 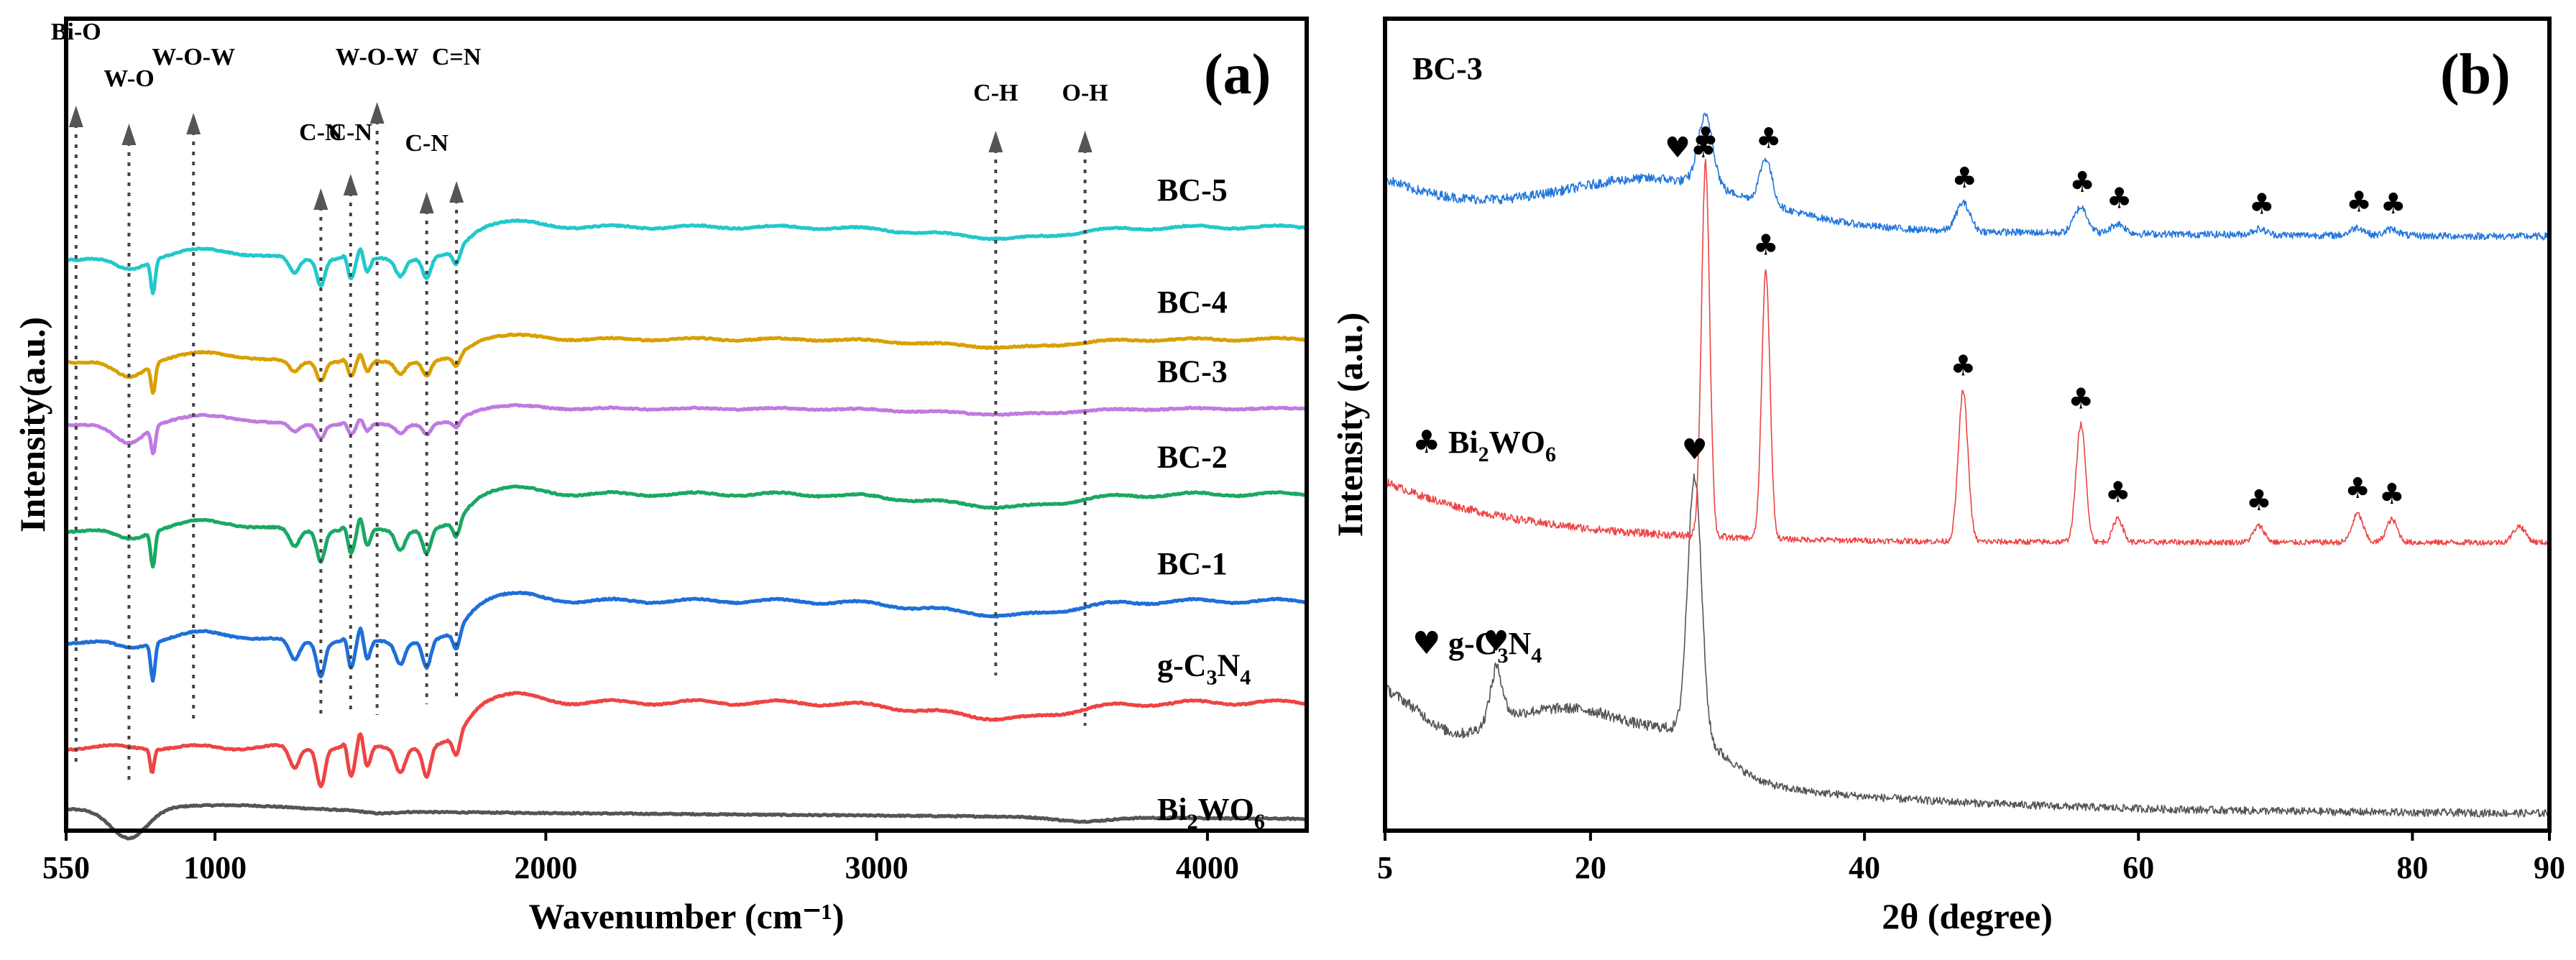 I want to click on xrd-legend-gc3n4: ♥ g-C3N4, so click(x=1477, y=646).